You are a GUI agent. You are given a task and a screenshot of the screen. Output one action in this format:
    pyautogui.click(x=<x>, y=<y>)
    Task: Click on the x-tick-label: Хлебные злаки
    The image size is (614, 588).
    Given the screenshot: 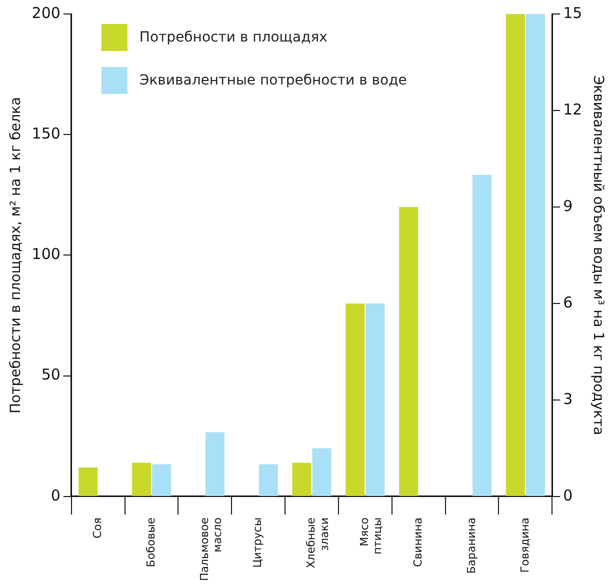 What is the action you would take?
    pyautogui.click(x=317, y=542)
    